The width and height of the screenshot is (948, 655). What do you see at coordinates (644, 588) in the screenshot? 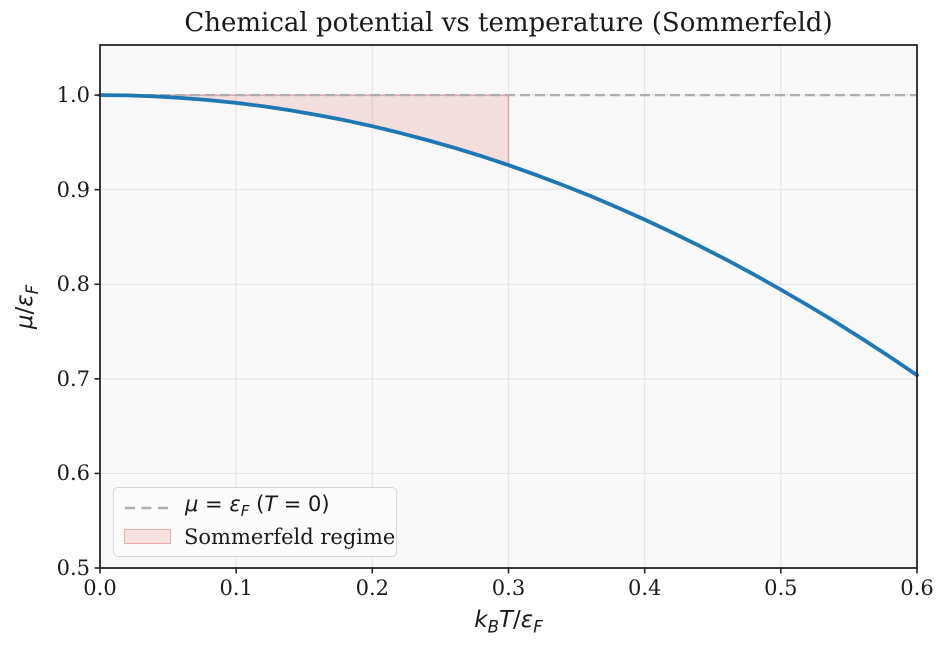
I see `x-tick-label: 0.4` at bounding box center [644, 588].